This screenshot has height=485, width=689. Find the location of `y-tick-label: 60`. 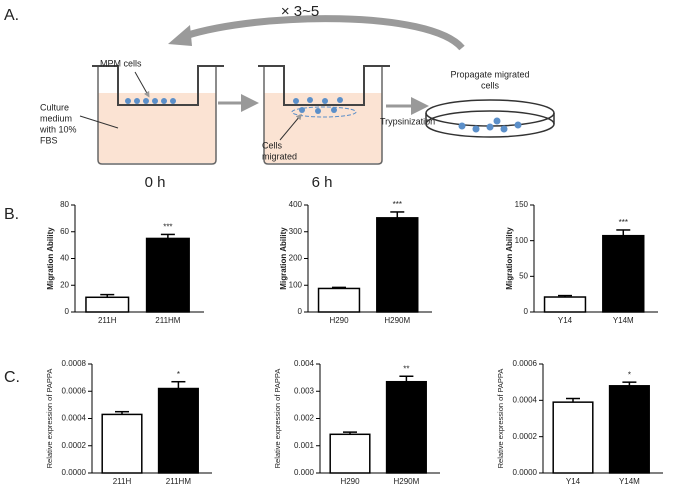

y-tick-label: 60 is located at coordinates (64, 231).